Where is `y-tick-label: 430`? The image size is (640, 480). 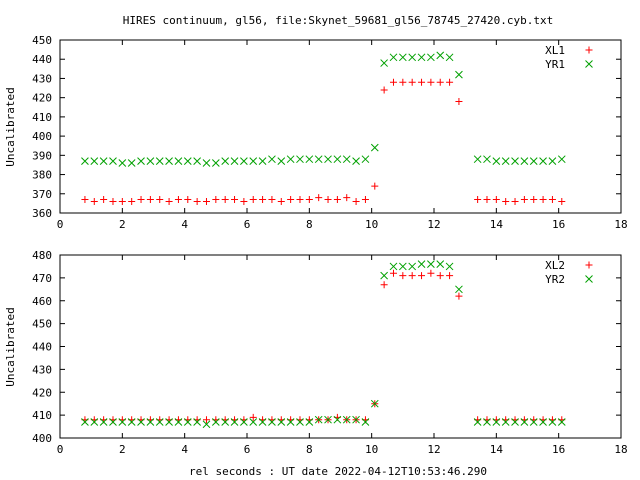 y-tick-label: 430 is located at coordinates (42, 78).